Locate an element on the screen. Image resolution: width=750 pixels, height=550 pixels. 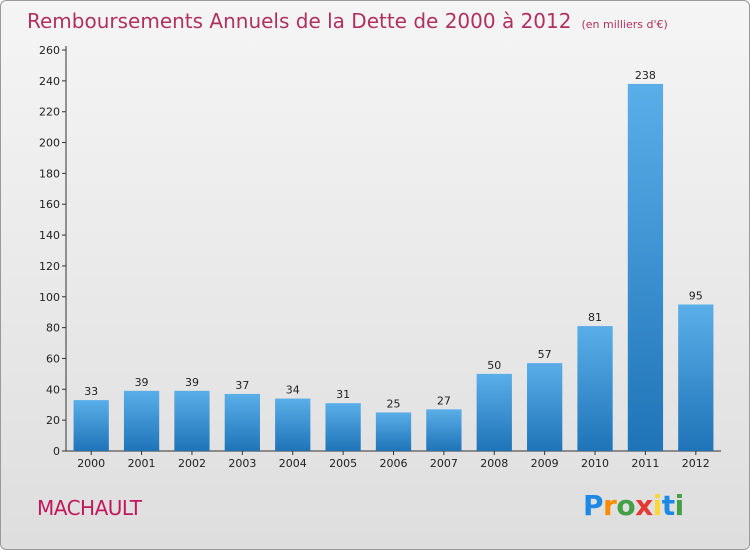
bar-2010 is located at coordinates (595, 388).